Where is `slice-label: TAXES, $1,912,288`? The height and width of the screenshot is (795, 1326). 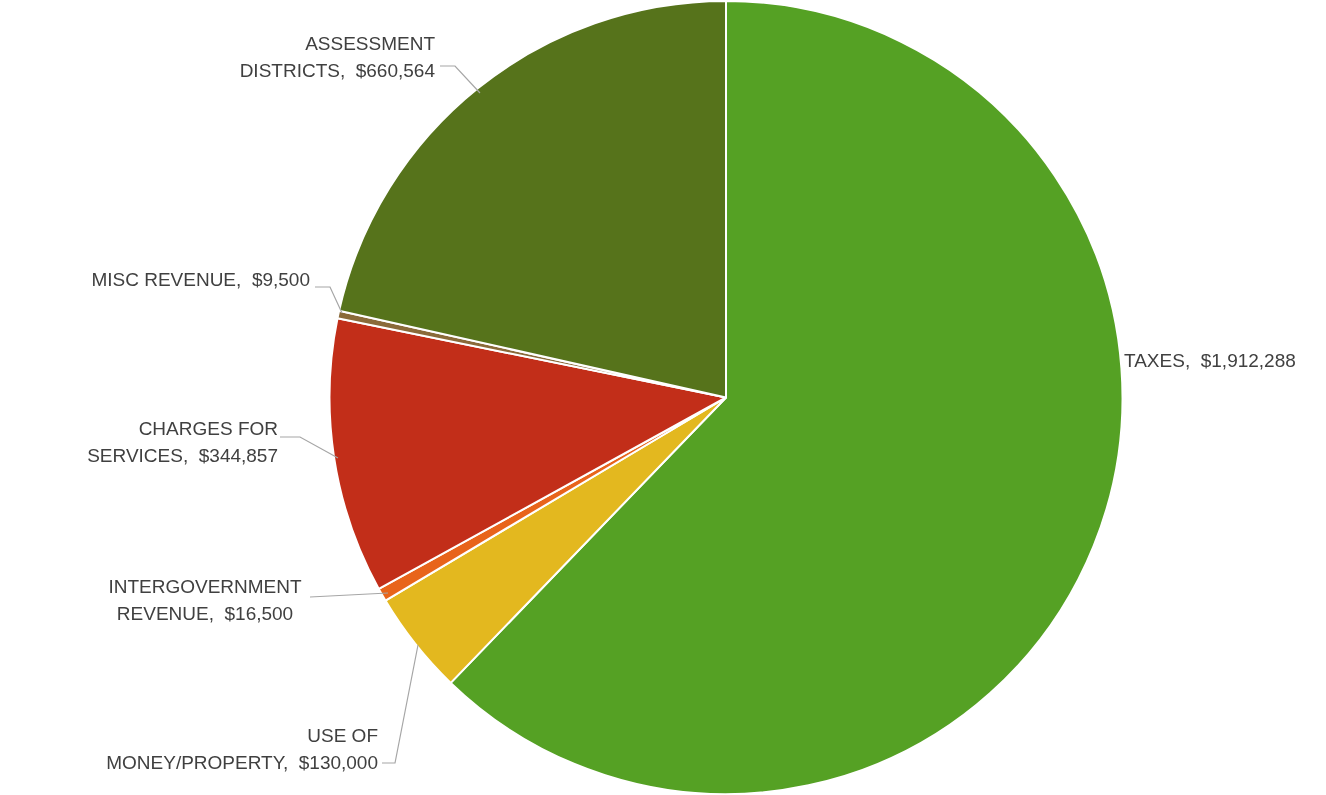 slice-label: TAXES, $1,912,288 is located at coordinates (1210, 361).